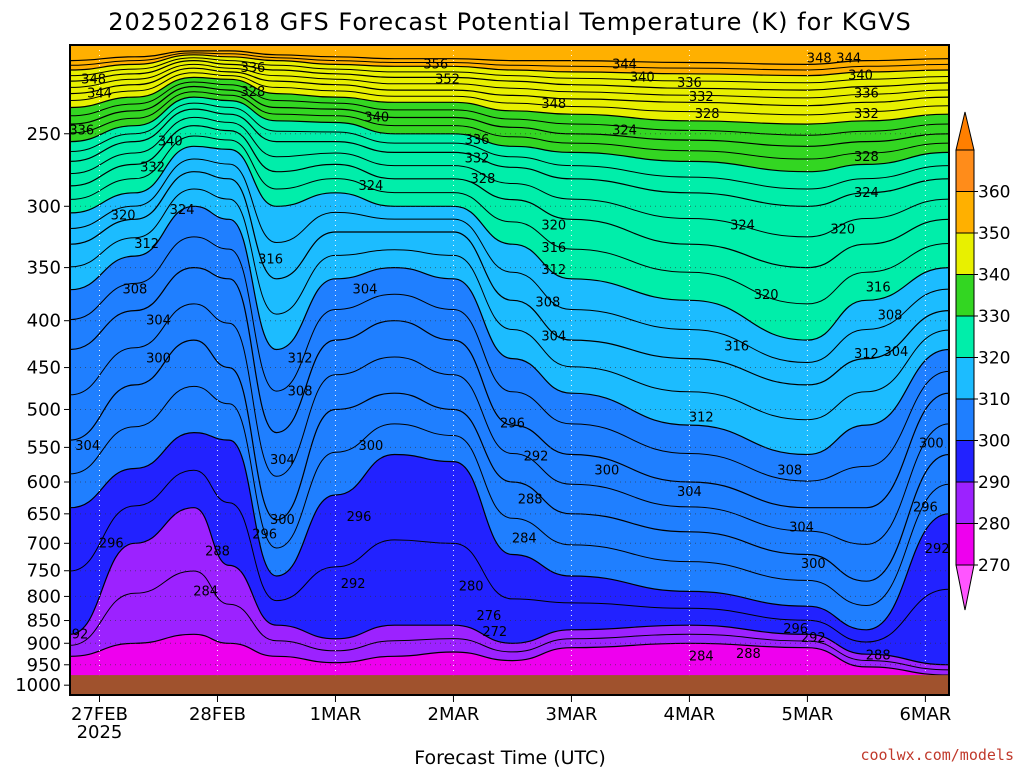 This screenshot has width=1024, height=768. I want to click on contour-label: 272, so click(494, 632).